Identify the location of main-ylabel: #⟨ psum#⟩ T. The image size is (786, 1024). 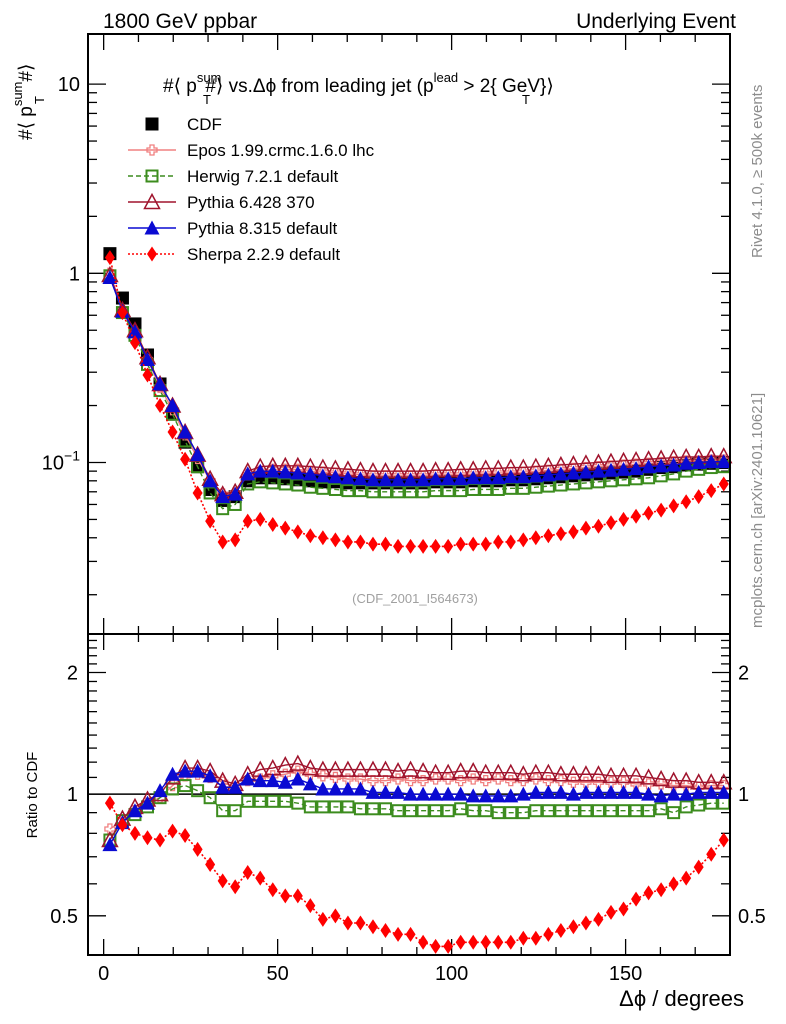
(28, 102).